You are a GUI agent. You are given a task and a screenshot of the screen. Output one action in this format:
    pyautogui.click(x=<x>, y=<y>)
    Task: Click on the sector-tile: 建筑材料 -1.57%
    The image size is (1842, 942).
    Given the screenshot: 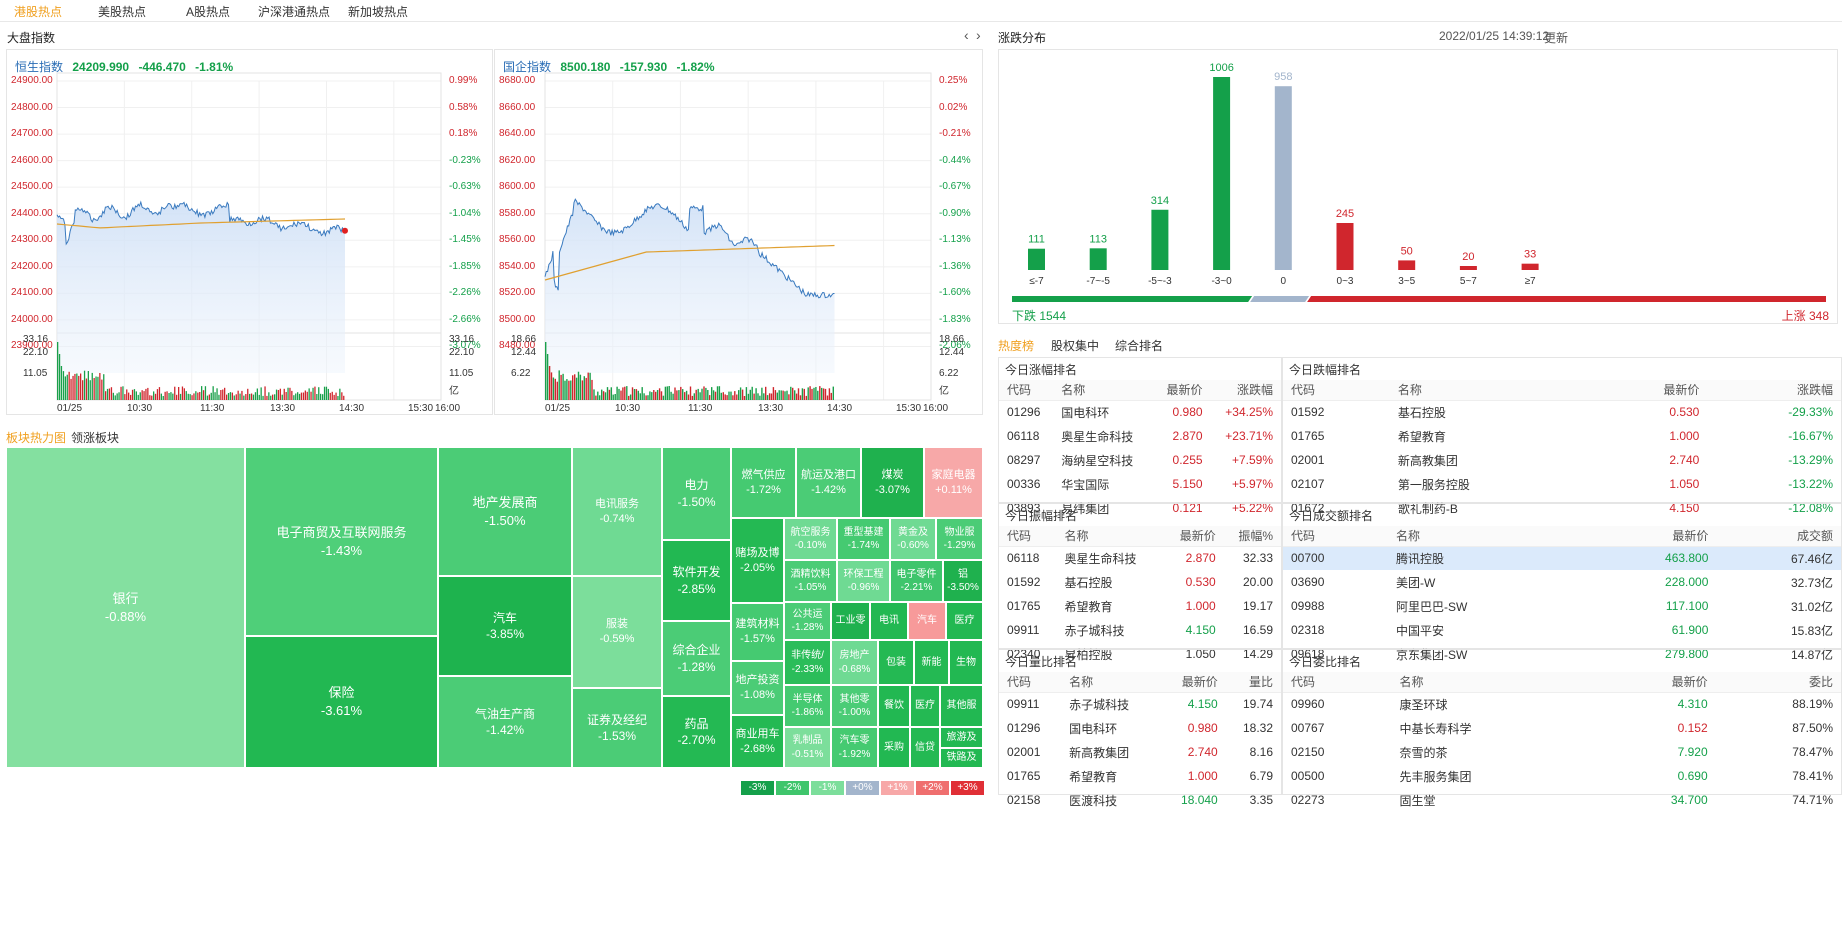 What is the action you would take?
    pyautogui.click(x=757, y=632)
    